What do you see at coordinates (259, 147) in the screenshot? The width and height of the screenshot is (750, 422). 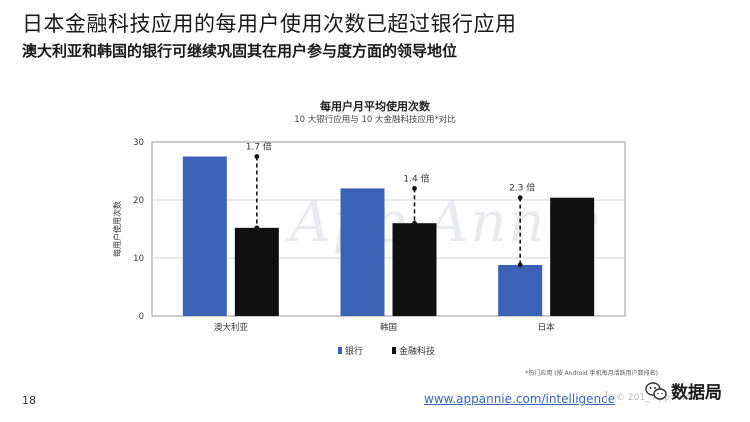 I see `multiplier-label: 1.7 倍` at bounding box center [259, 147].